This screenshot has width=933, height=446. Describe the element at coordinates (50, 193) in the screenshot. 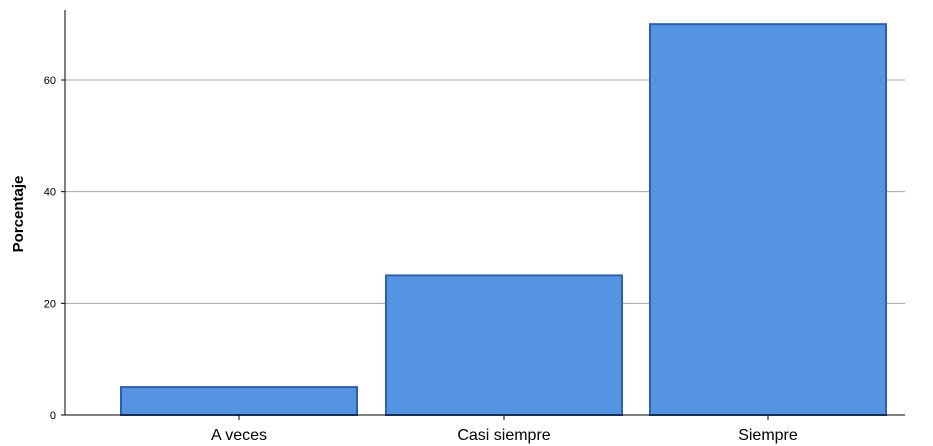

I see `y-tick-label-40: 40` at that location.